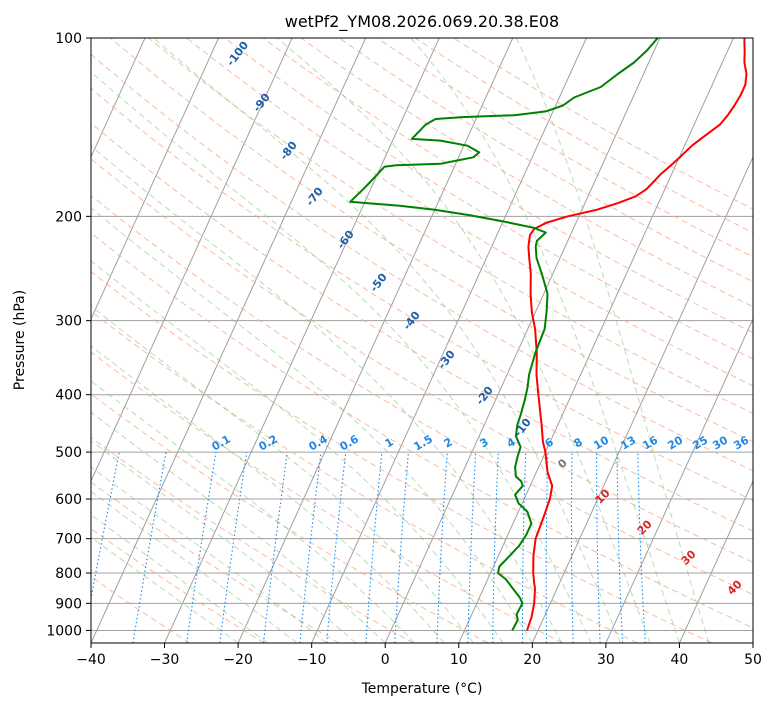 The height and width of the screenshot is (708, 775). I want to click on y-tick-label: 200, so click(68, 217).